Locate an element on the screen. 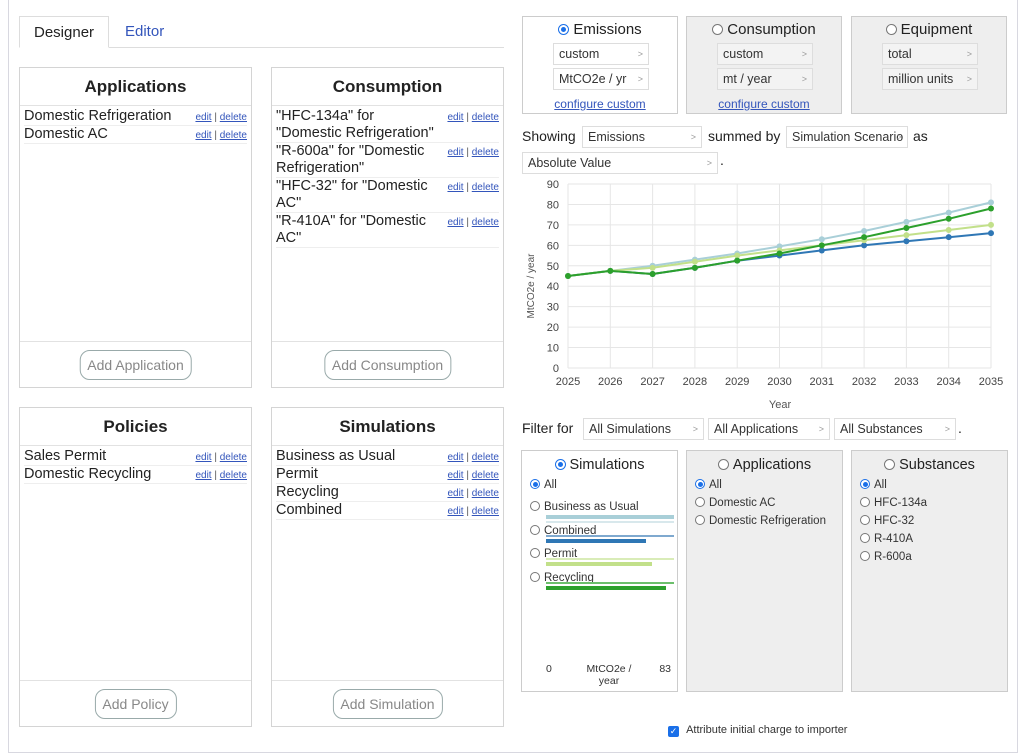 The height and width of the screenshot is (753, 1024). consumption-label: "R-600a" for "Domestic Refrigeration" is located at coordinates (350, 159).